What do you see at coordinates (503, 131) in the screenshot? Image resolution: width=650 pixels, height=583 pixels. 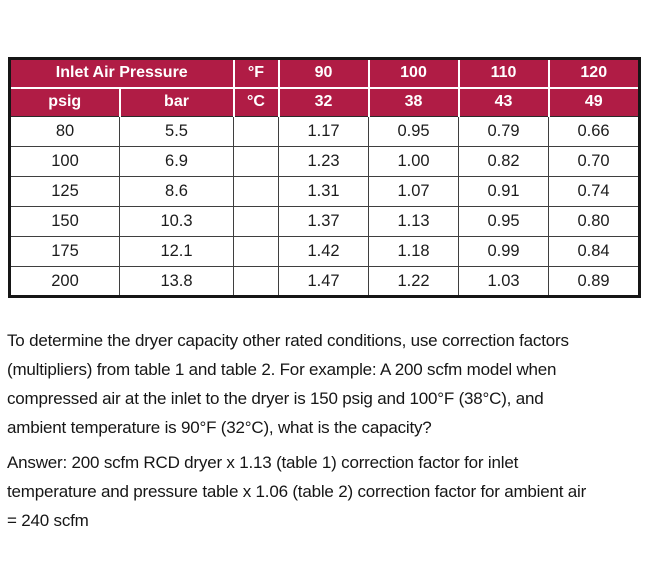 I see `factor-110f: 0.79` at bounding box center [503, 131].